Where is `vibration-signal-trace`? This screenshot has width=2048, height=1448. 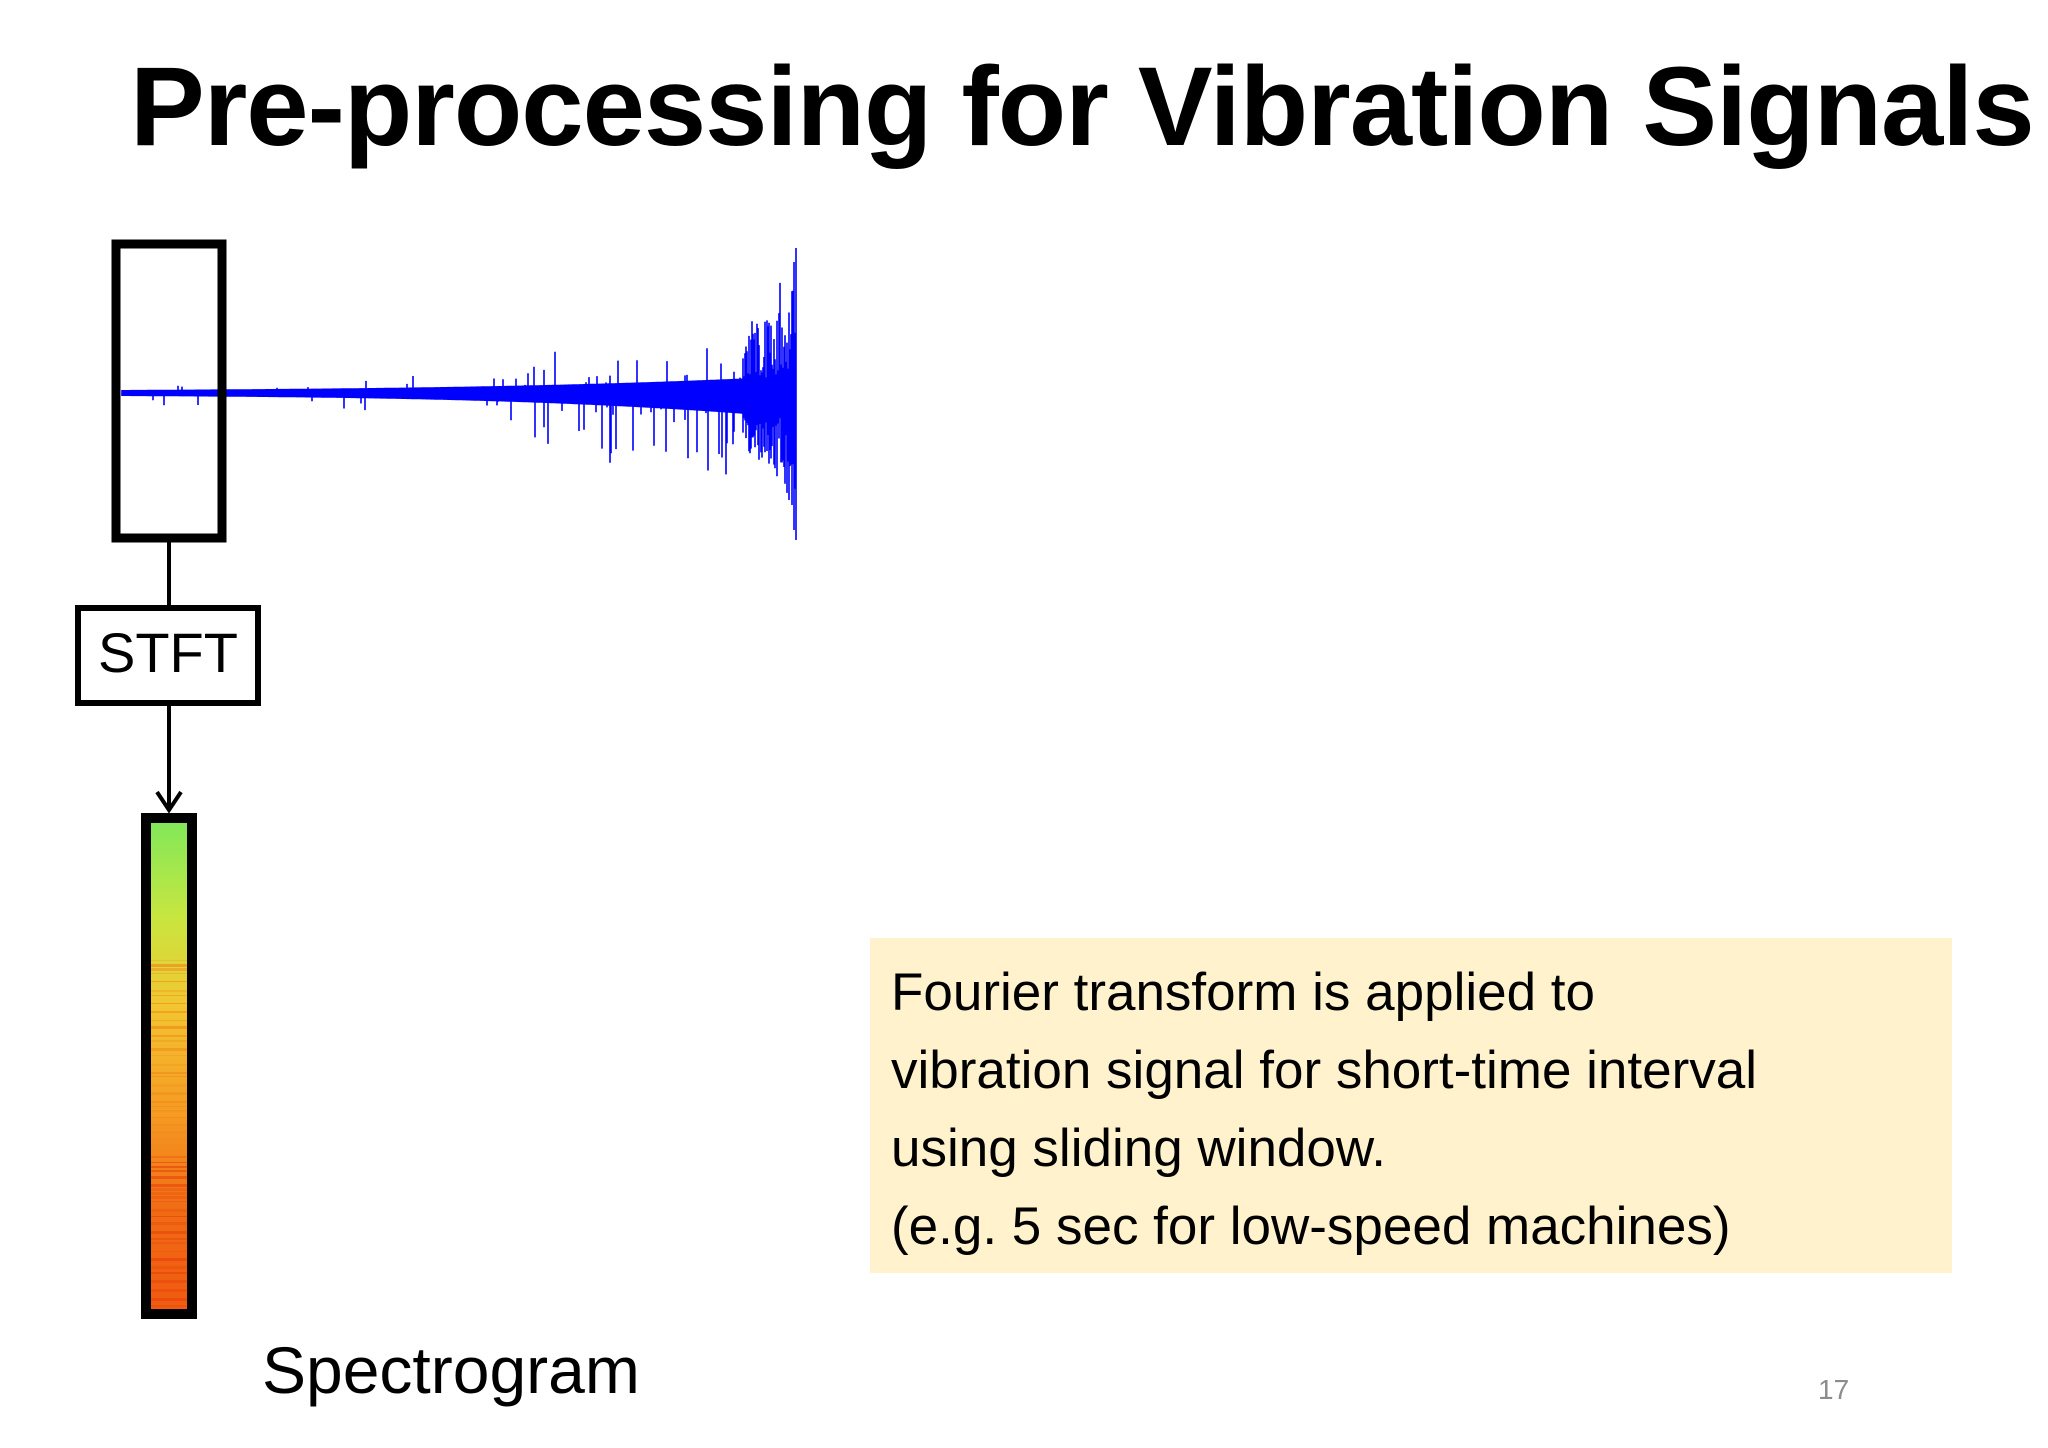 vibration-signal-trace is located at coordinates (459, 394).